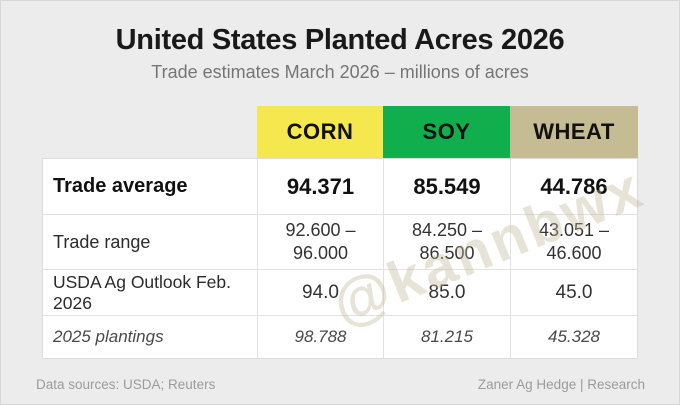 The image size is (680, 405). I want to click on cell-2025-plantings-soy: 81.215, so click(446, 336).